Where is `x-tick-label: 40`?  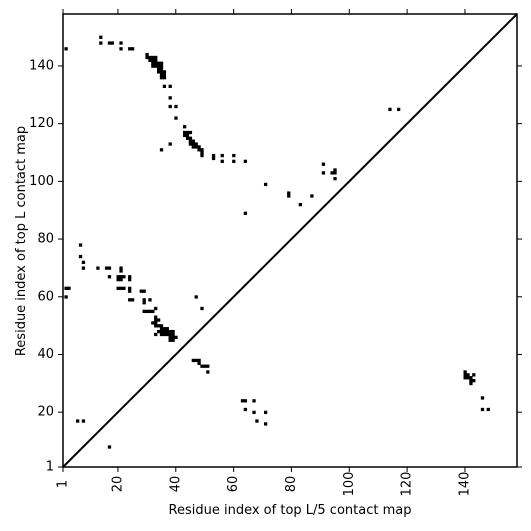 x-tick-label: 40 is located at coordinates (175, 484).